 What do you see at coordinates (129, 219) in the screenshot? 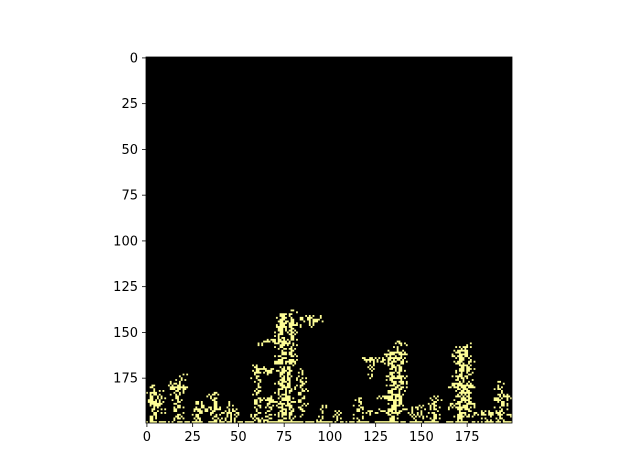
I see `y-axis: 0 25 50 75 100 125 150 175` at bounding box center [129, 219].